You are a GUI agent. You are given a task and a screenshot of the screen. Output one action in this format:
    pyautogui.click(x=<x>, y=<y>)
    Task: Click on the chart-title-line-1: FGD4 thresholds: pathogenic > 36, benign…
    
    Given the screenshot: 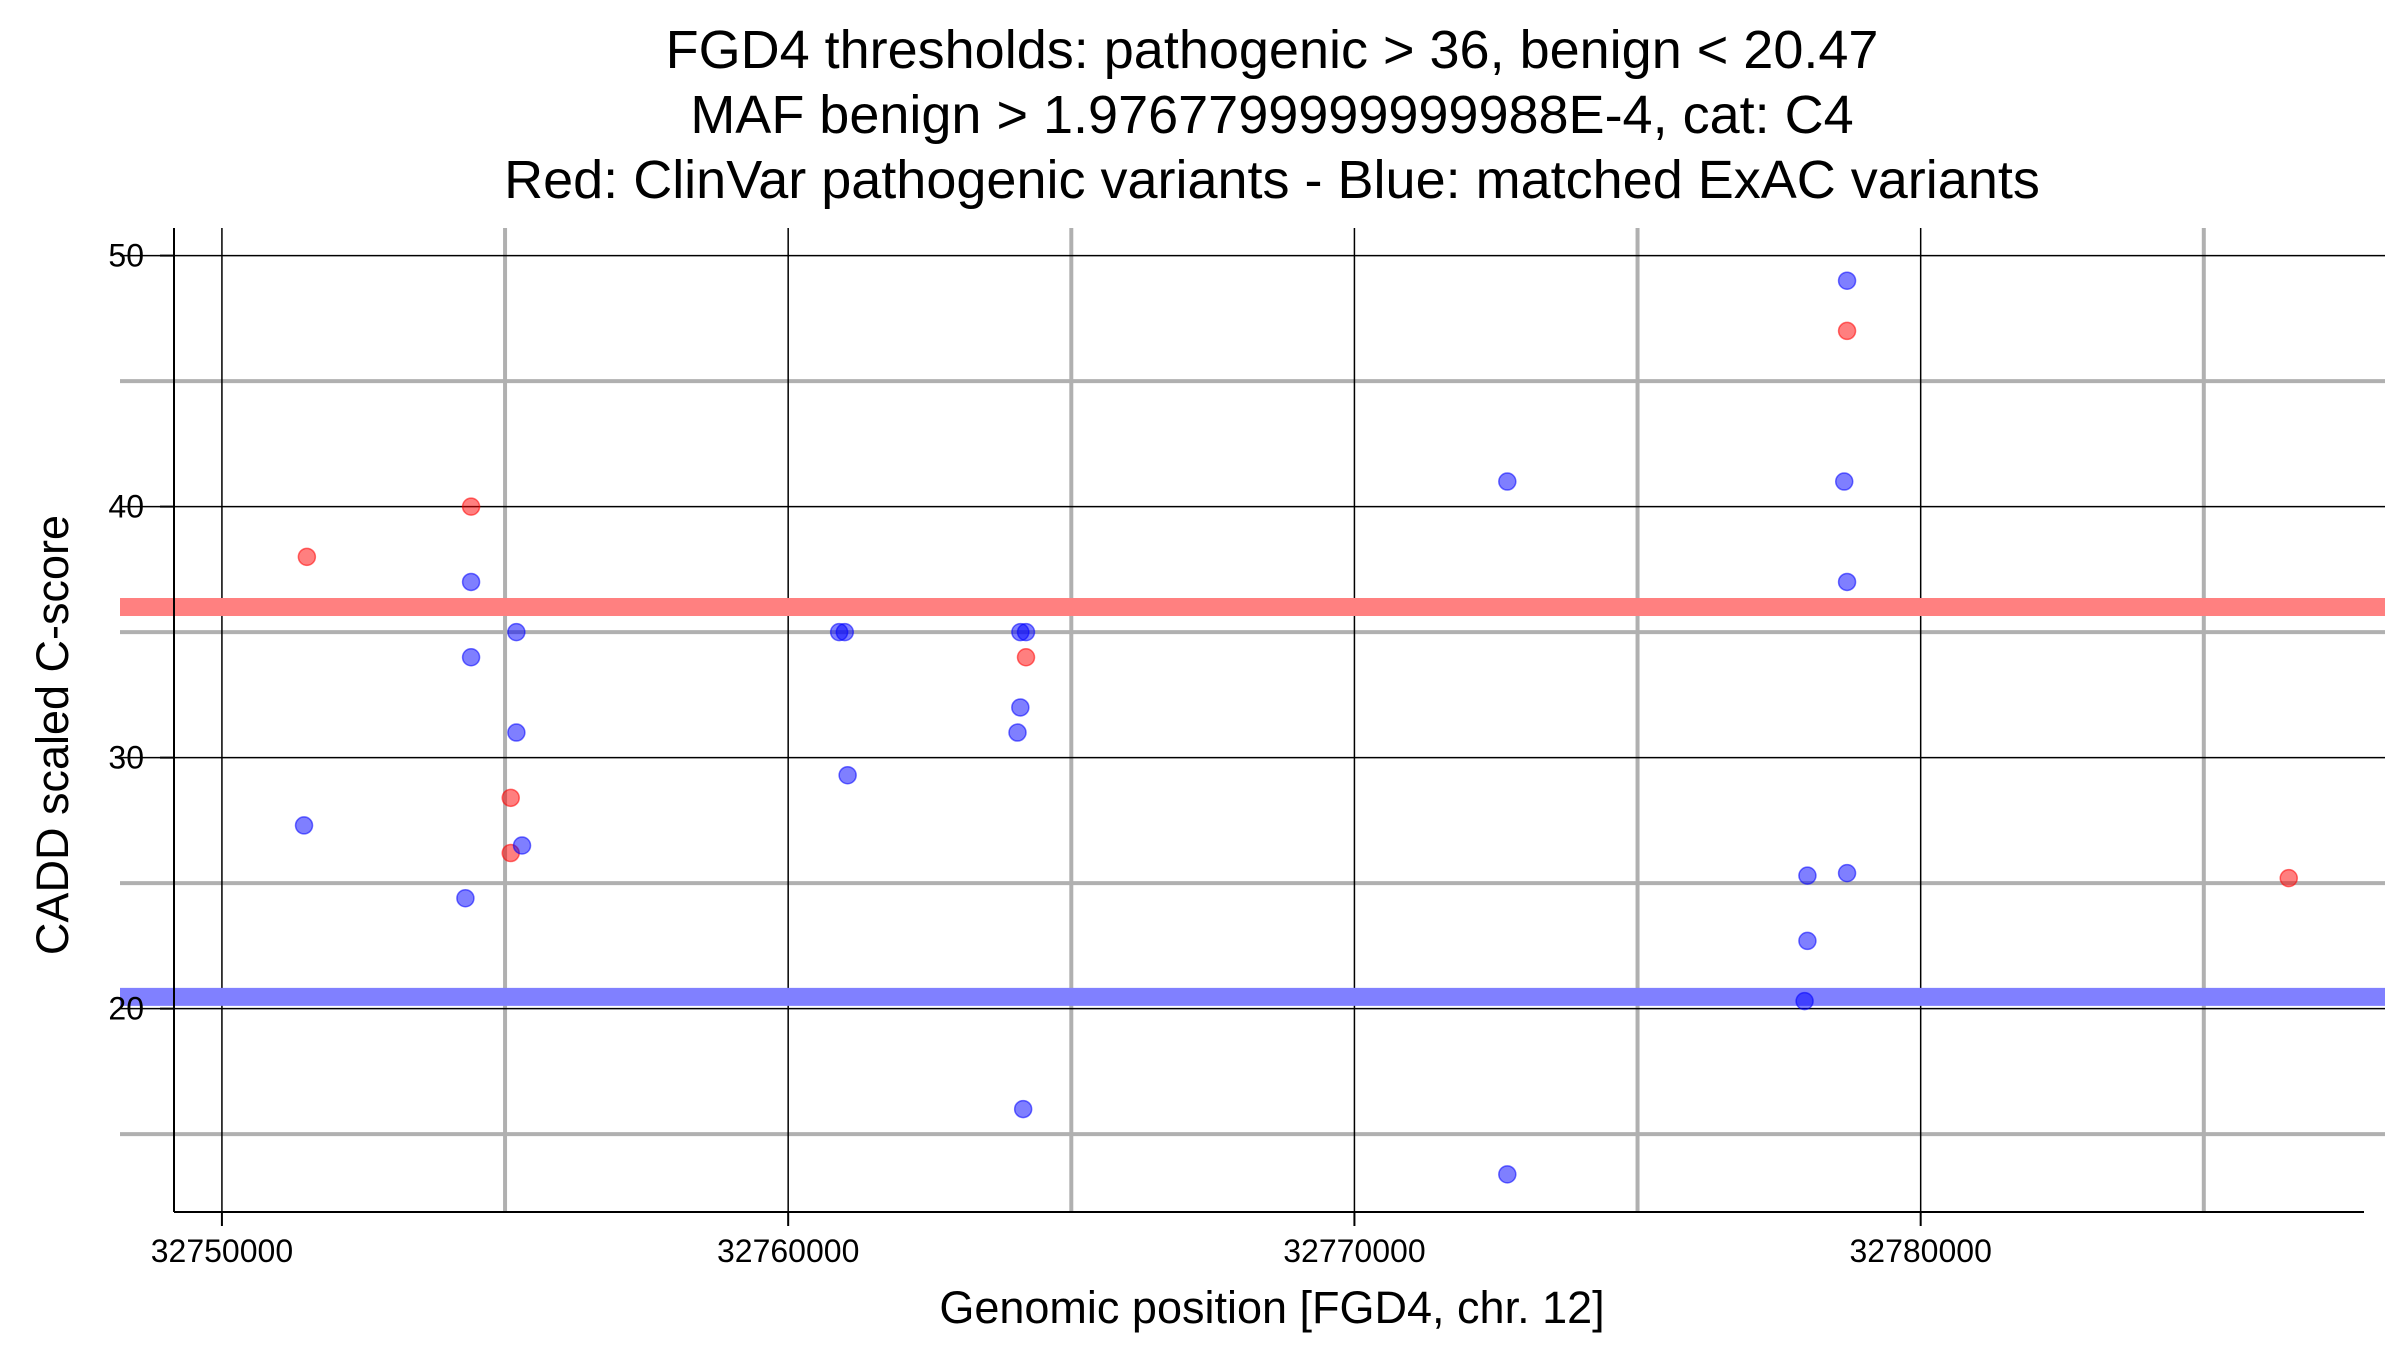 What is the action you would take?
    pyautogui.click(x=1272, y=50)
    